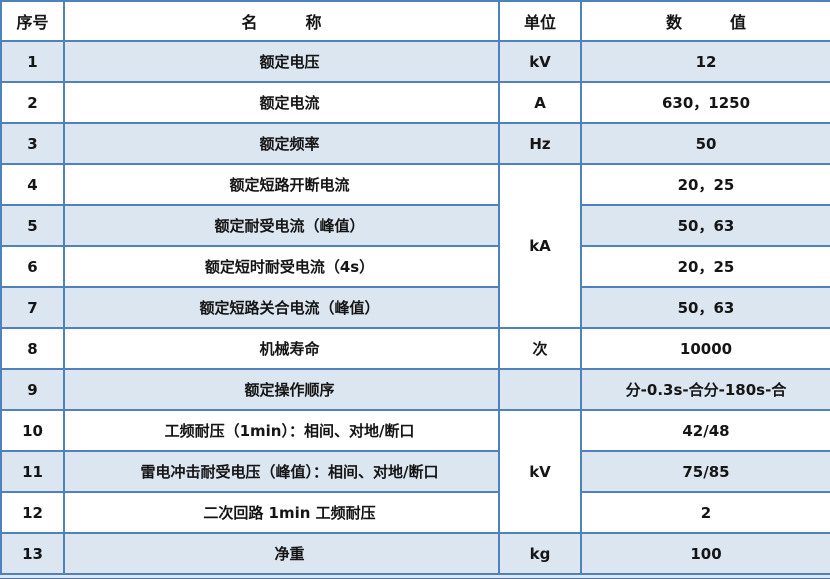  Describe the element at coordinates (705, 471) in the screenshot. I see `value-cell: 75/85` at that location.